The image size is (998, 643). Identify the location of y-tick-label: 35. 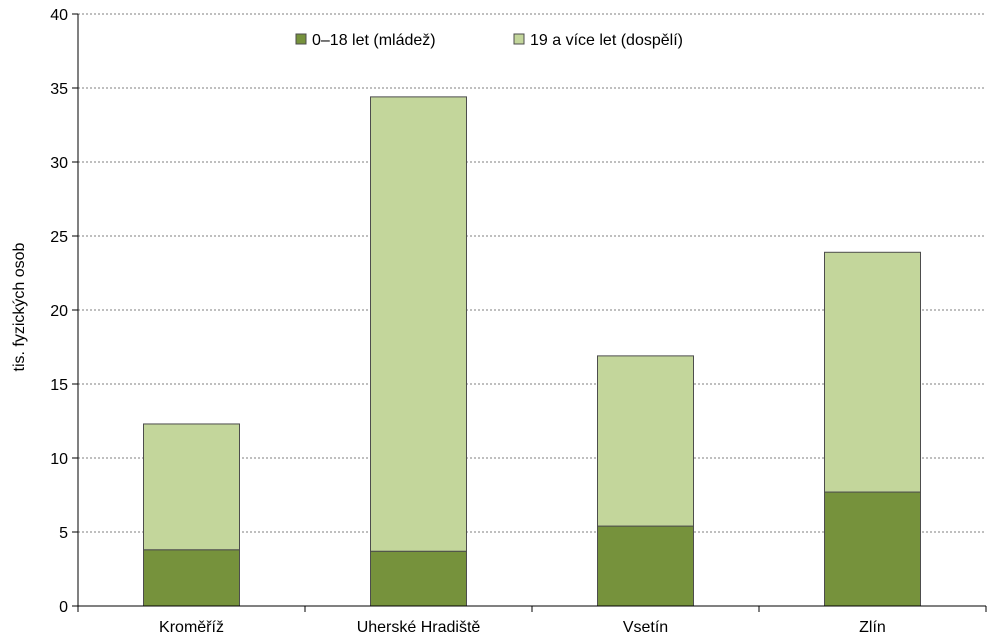
(59, 89).